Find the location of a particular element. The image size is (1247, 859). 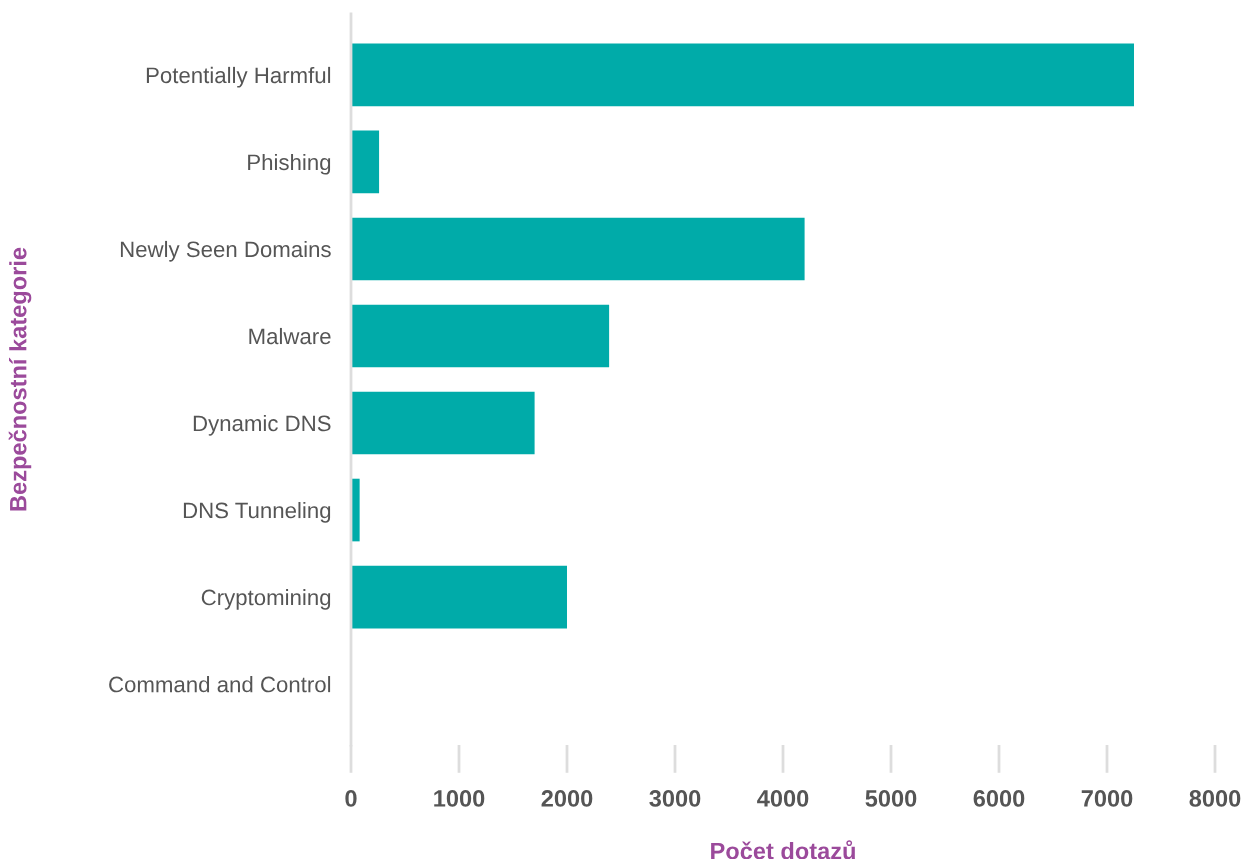

x-tick-label: 7000 is located at coordinates (1107, 798).